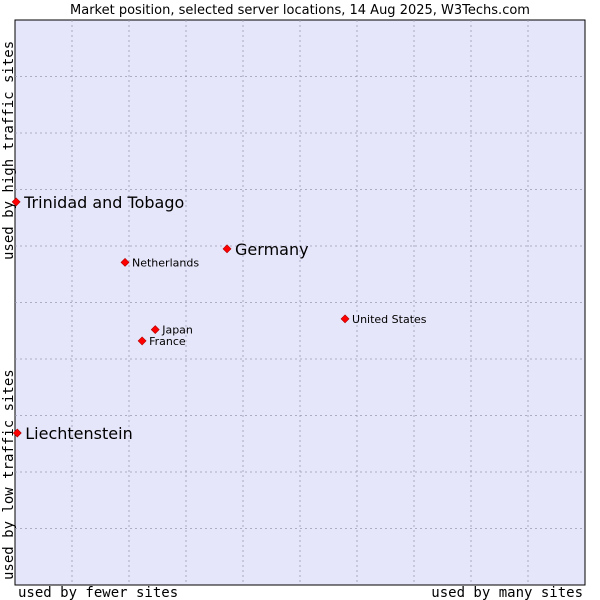 The height and width of the screenshot is (600, 600). I want to click on point-label: Trinidad and Tobago, so click(103, 202).